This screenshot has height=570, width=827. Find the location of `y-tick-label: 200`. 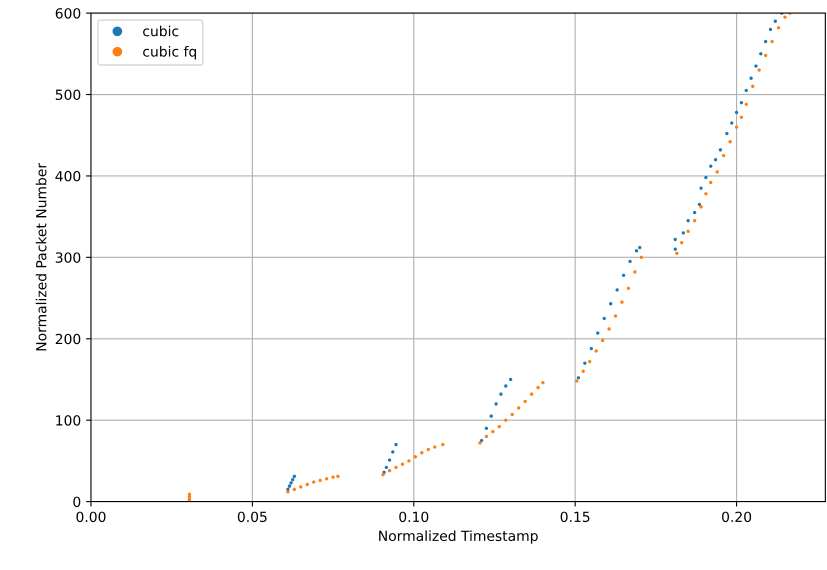

y-tick-label: 200 is located at coordinates (68, 339).